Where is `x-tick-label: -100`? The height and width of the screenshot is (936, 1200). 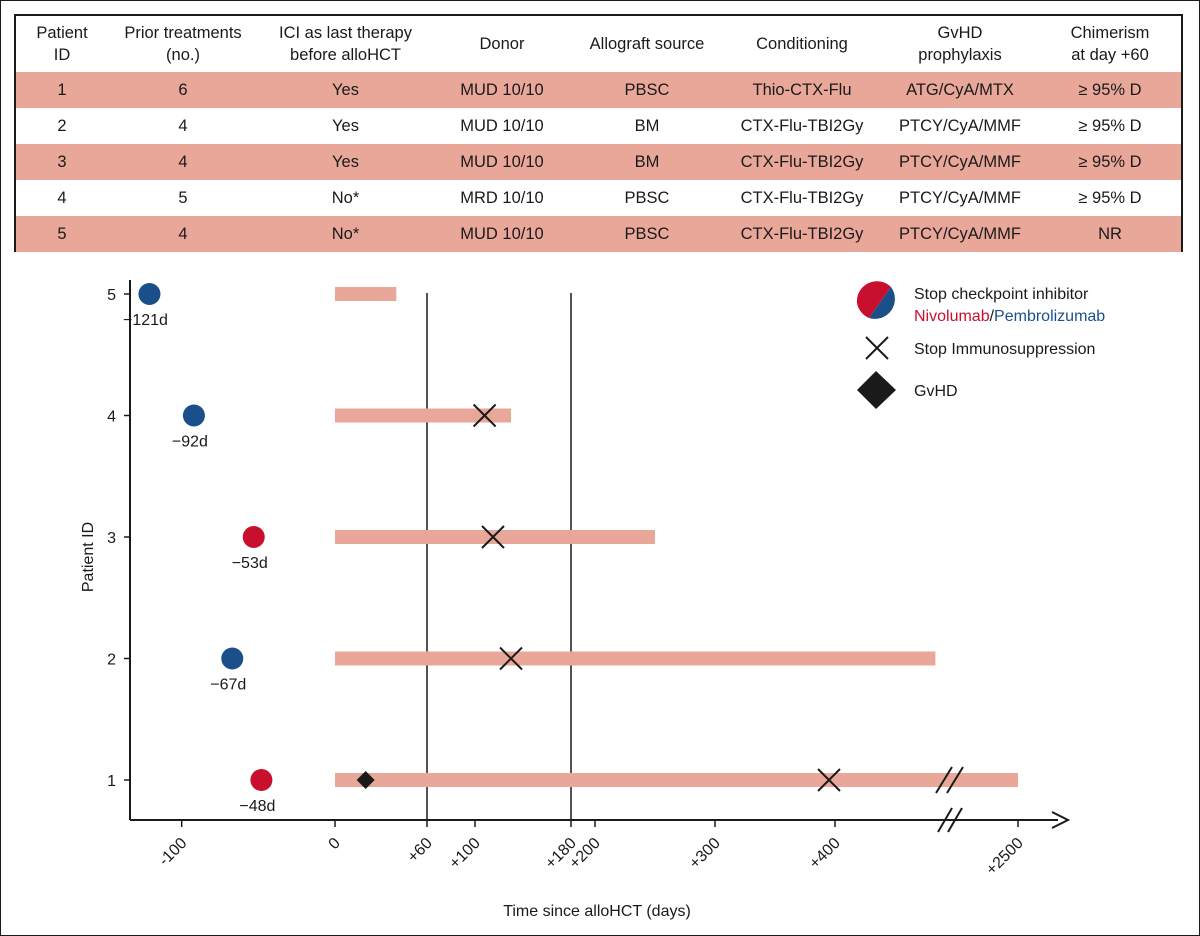 x-tick-label: -100 is located at coordinates (173, 852).